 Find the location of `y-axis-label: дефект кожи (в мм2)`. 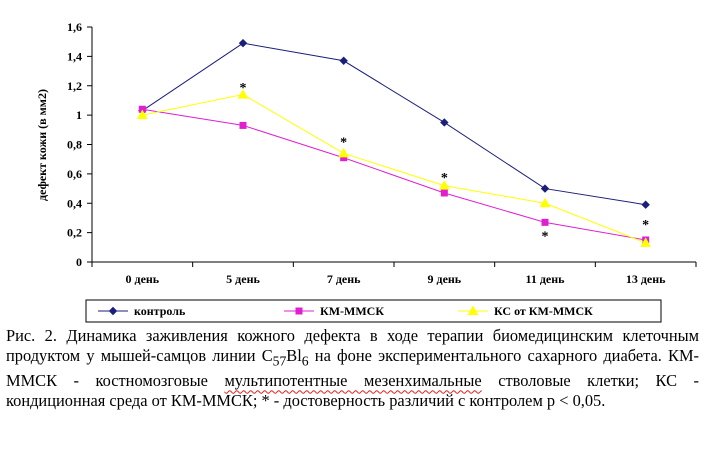

y-axis-label: дефект кожи (в мм2) is located at coordinates (42, 145).